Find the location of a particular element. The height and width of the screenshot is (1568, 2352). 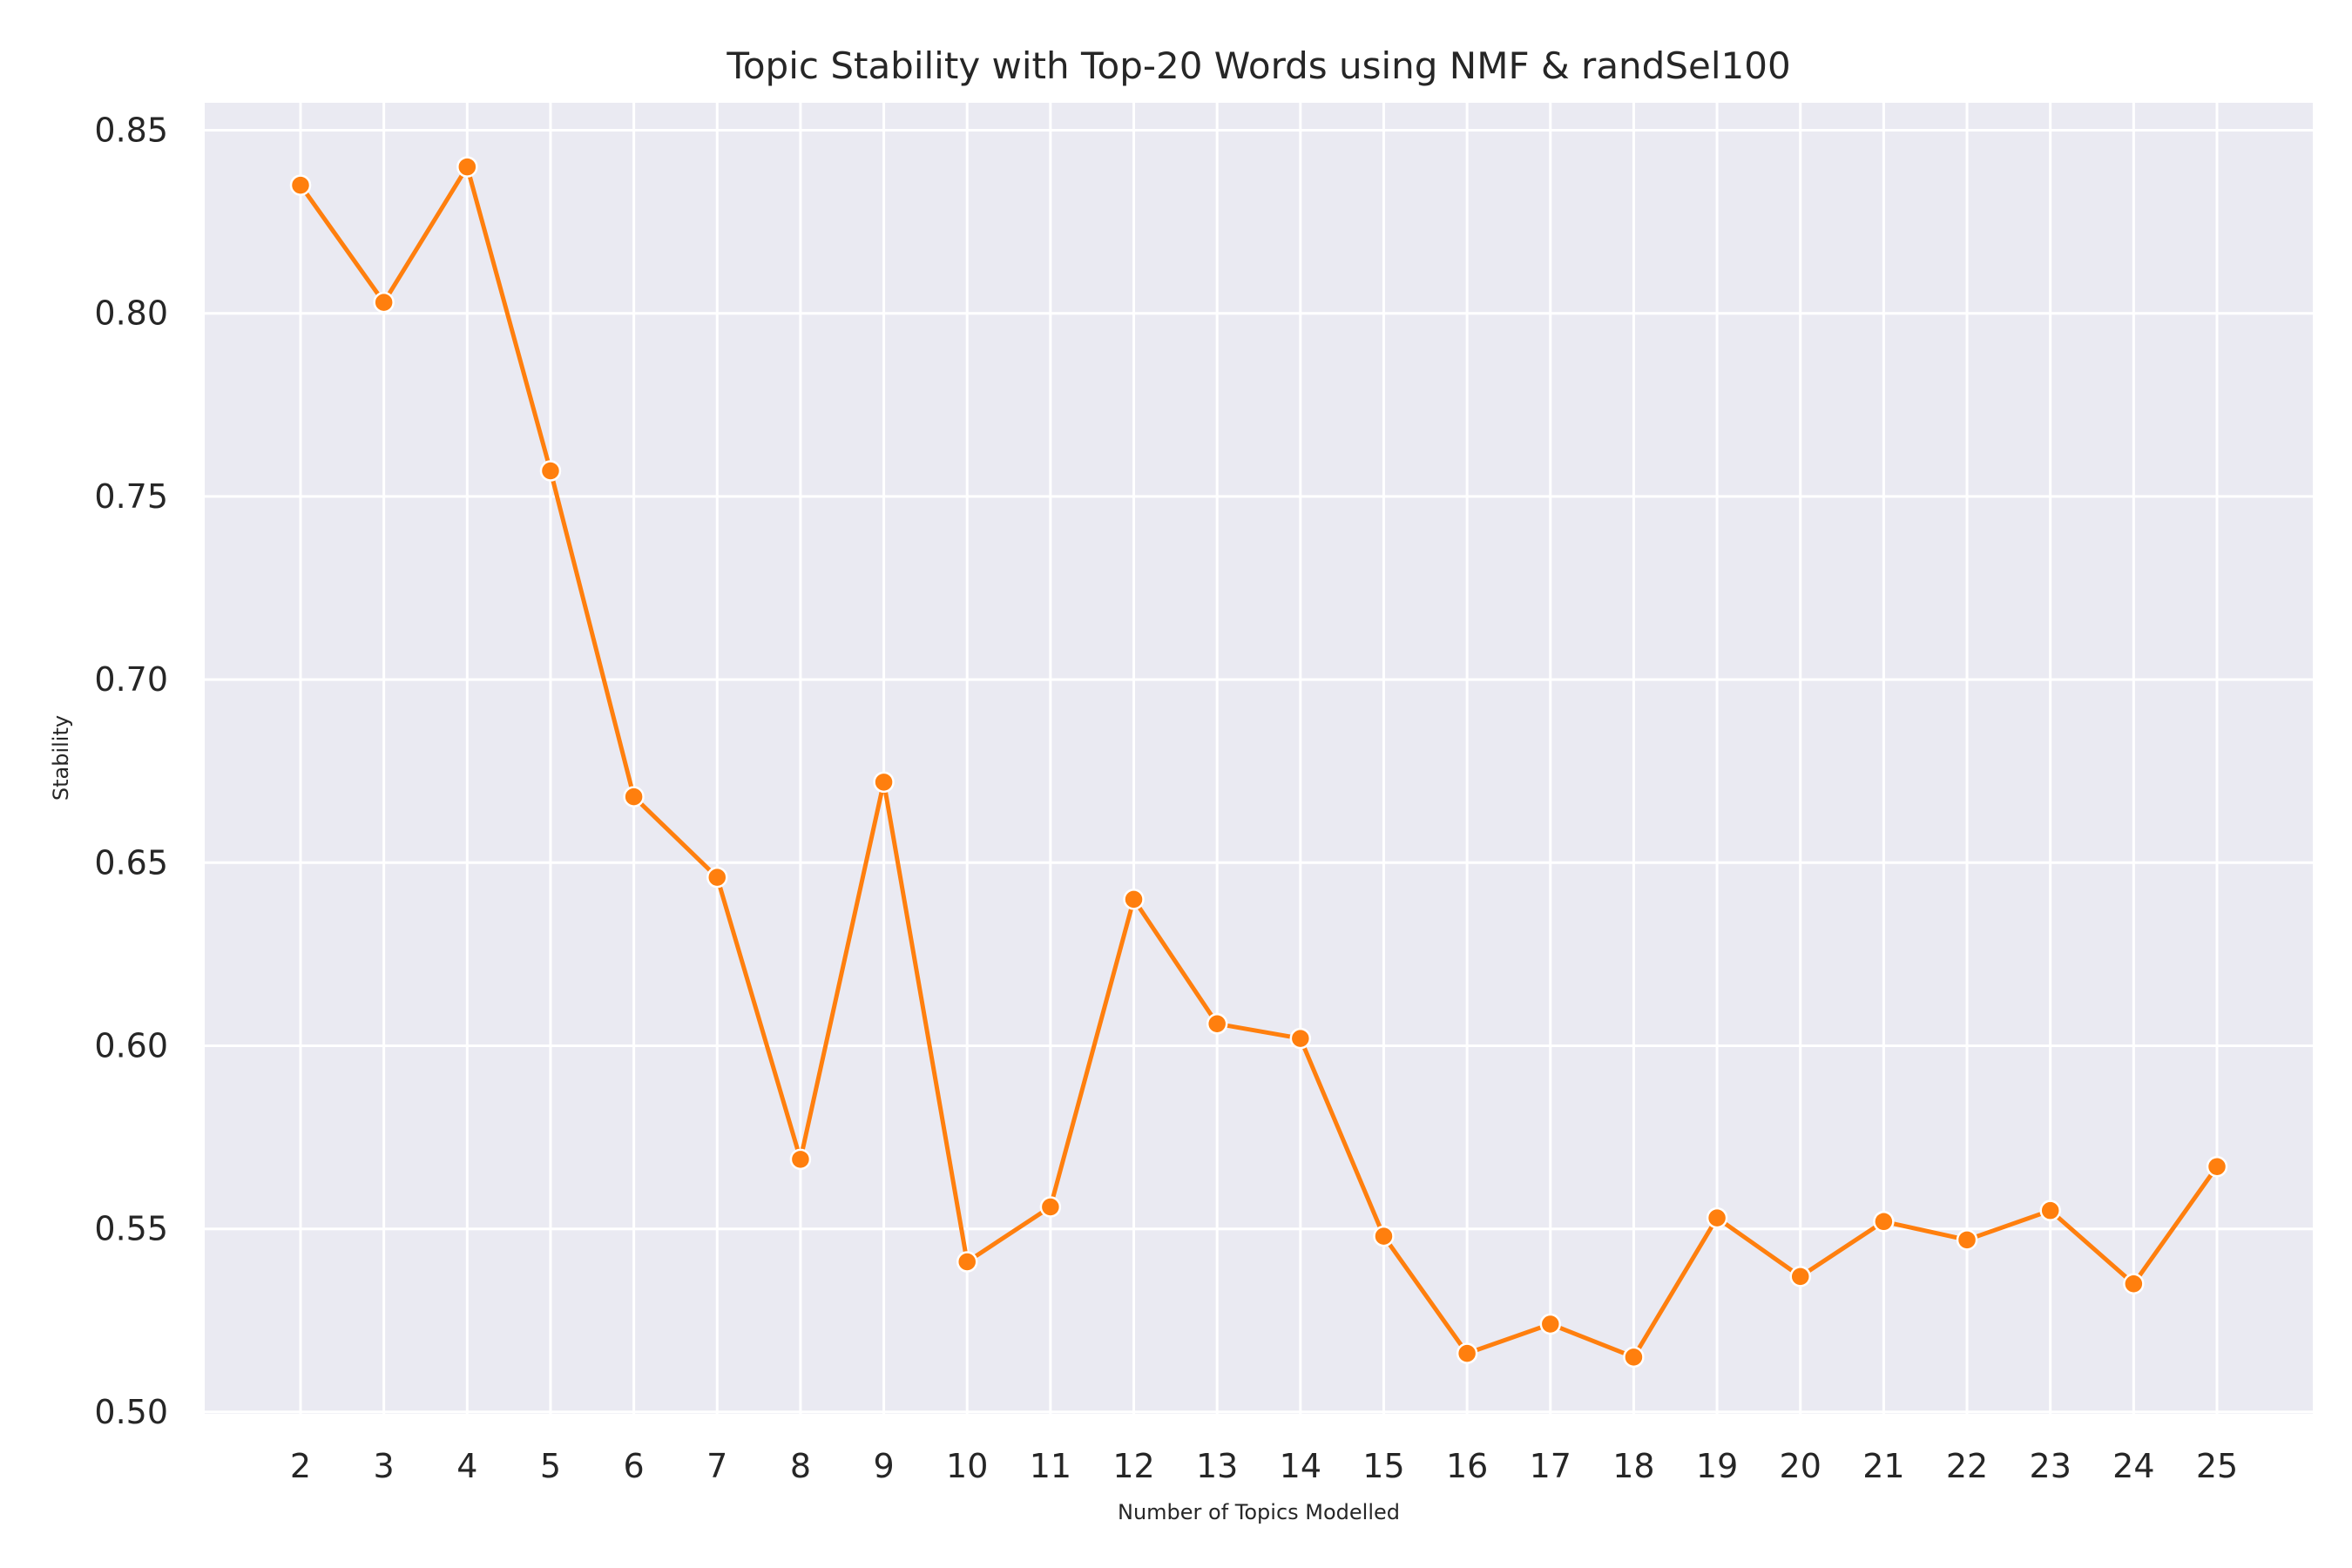

x-tick-label: 5 is located at coordinates (550, 1466).